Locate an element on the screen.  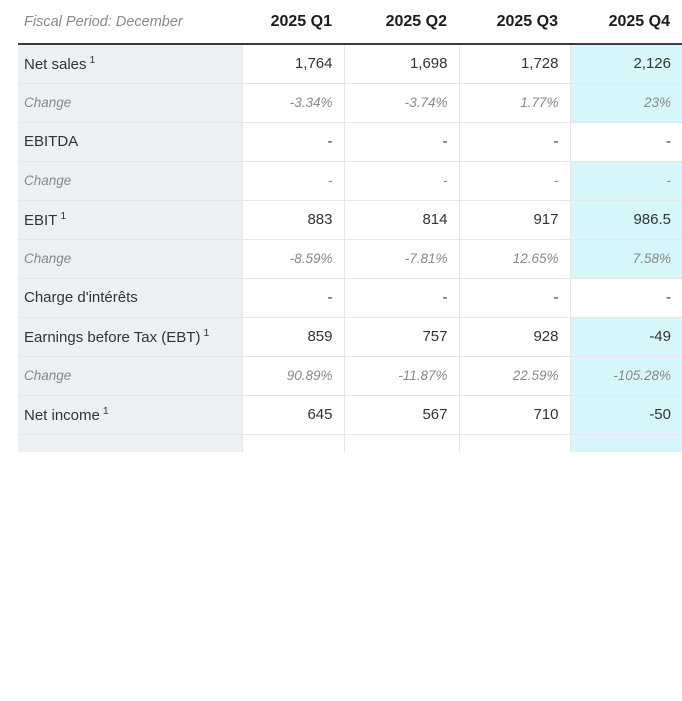
table-row: Change 90.89% -11.87% 22.59% -105.28% is located at coordinates (350, 375).